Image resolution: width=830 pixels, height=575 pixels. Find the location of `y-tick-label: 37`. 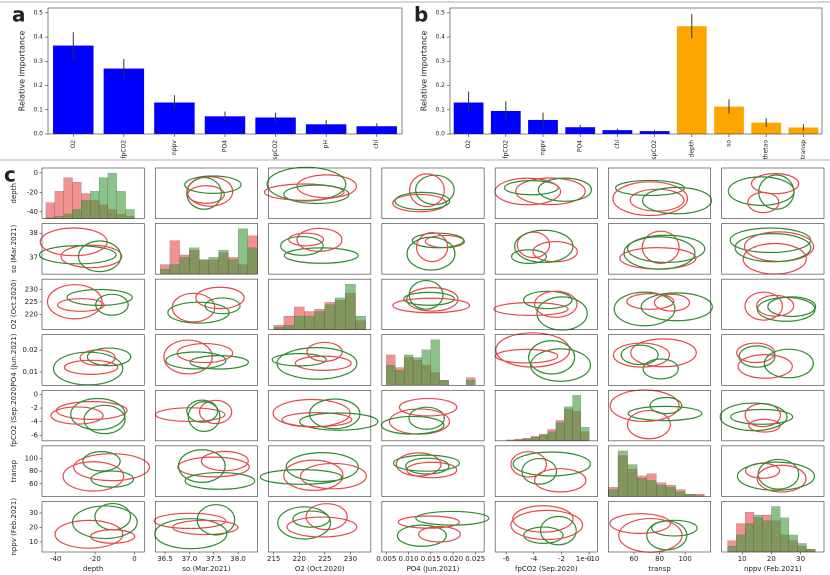

y-tick-label: 37 is located at coordinates (33, 257).